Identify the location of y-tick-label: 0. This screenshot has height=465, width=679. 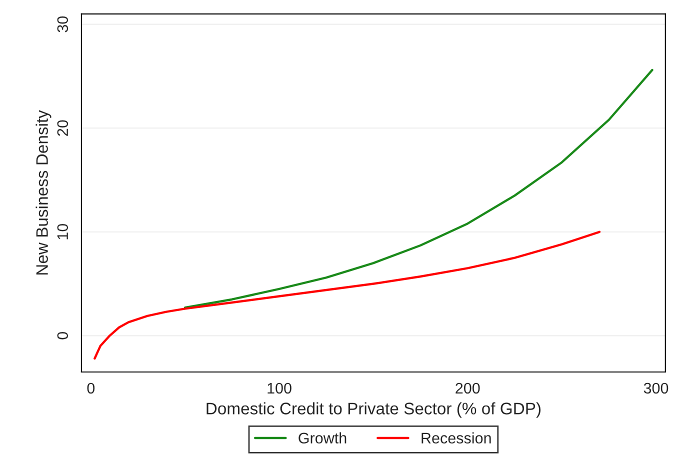
(62, 336).